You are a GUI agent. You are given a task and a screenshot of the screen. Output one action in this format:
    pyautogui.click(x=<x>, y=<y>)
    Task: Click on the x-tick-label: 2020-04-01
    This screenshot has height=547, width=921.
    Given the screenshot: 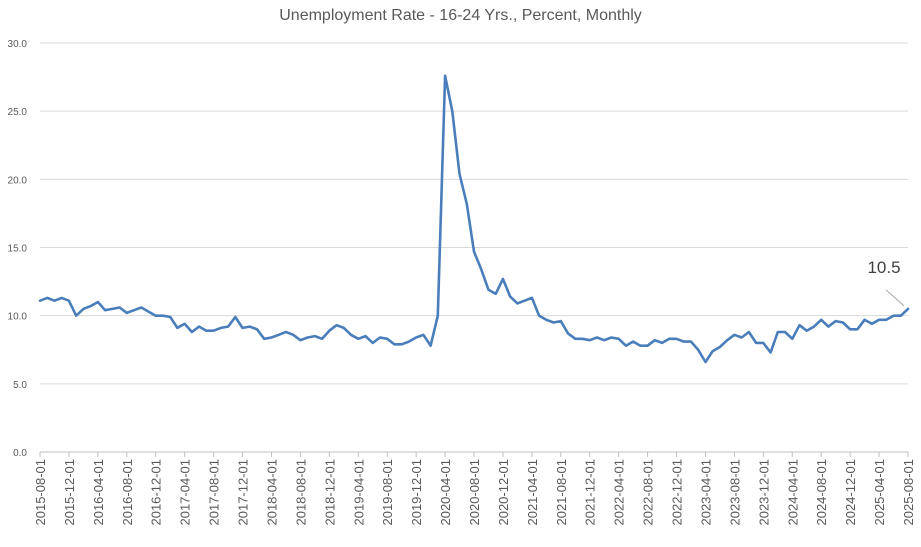 What is the action you would take?
    pyautogui.click(x=445, y=492)
    